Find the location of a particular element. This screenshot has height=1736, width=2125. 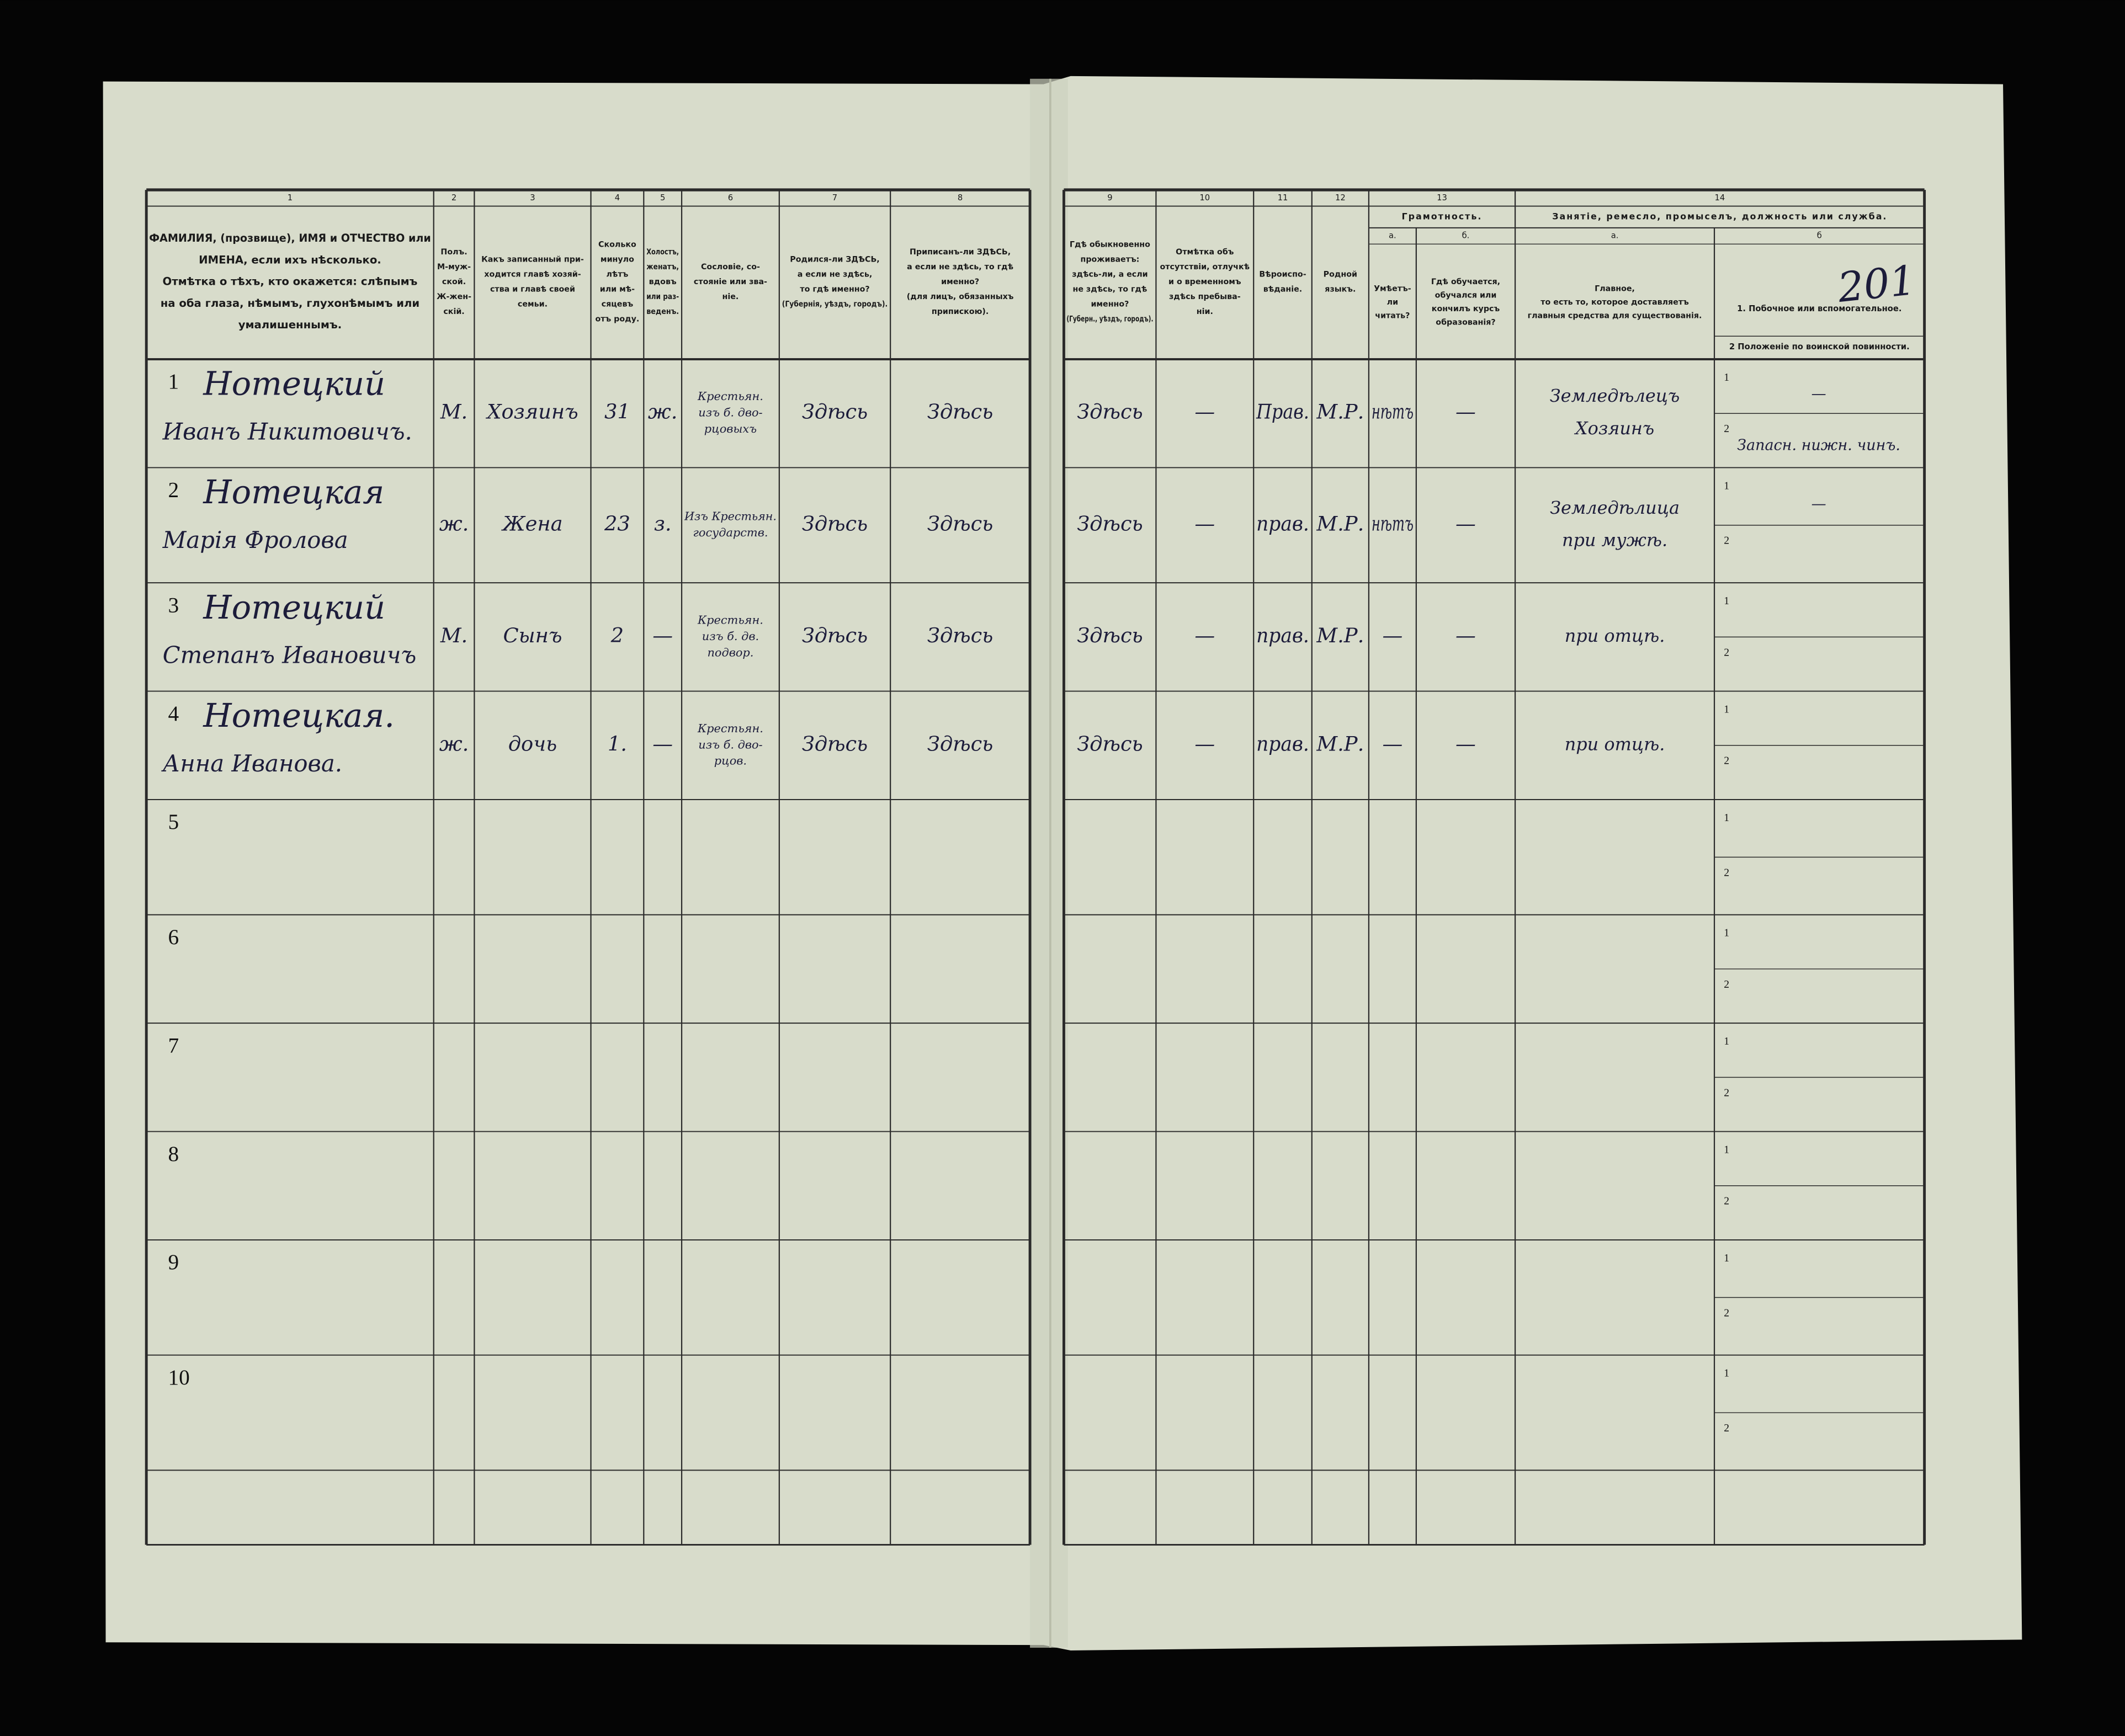

header-text: ИМЕНА, если ихъ нѣсколько. is located at coordinates (290, 259).